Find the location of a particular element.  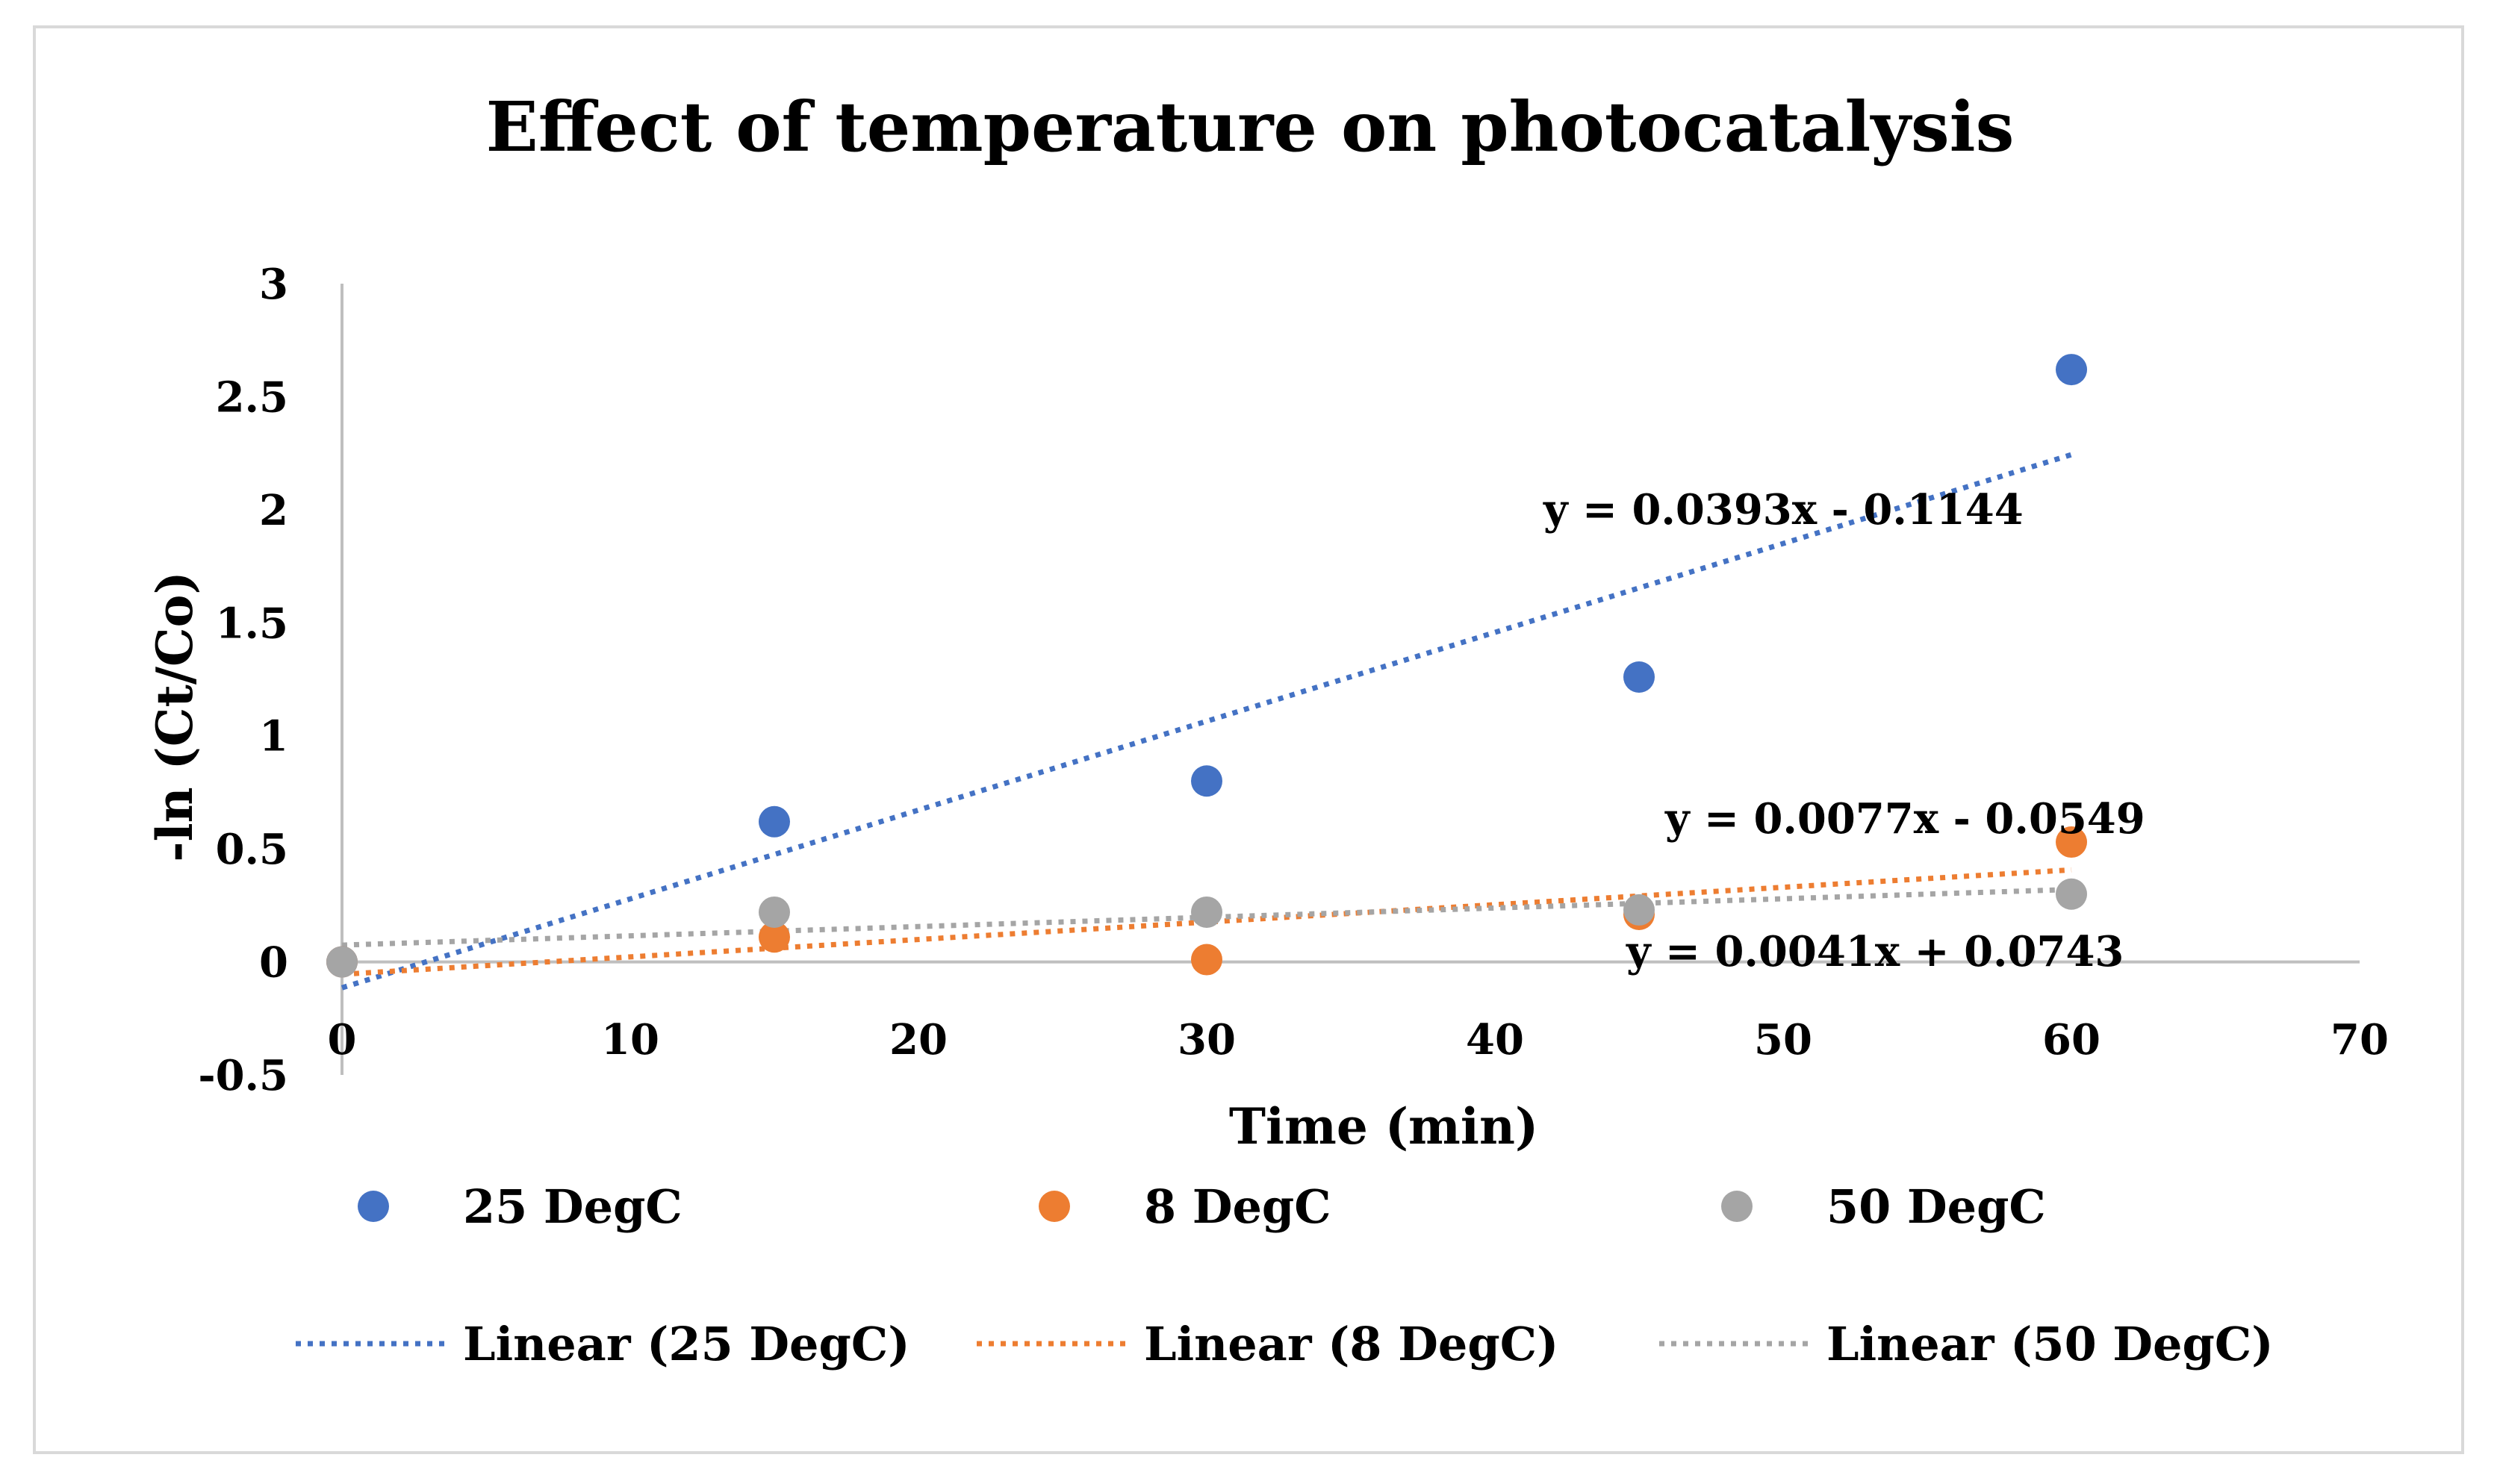

legend-label: 8 DegC is located at coordinates (1237, 1206).